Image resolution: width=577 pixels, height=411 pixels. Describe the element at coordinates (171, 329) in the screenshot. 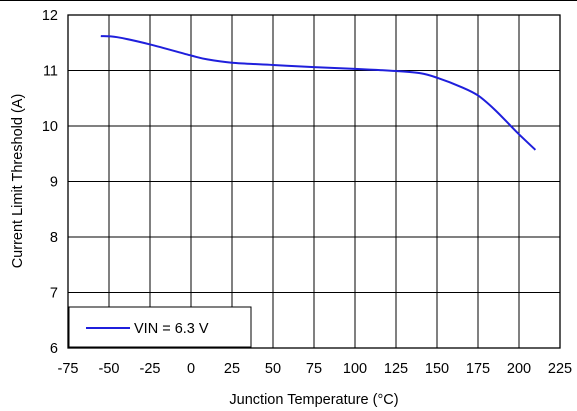

I see `legend-label: VIN = 6.3 V` at that location.